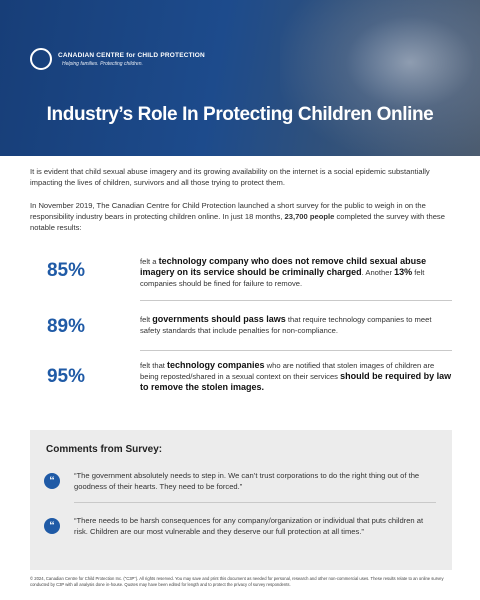 This screenshot has width=480, height=600. What do you see at coordinates (216, 365) in the screenshot?
I see `text-run: technology companies` at bounding box center [216, 365].